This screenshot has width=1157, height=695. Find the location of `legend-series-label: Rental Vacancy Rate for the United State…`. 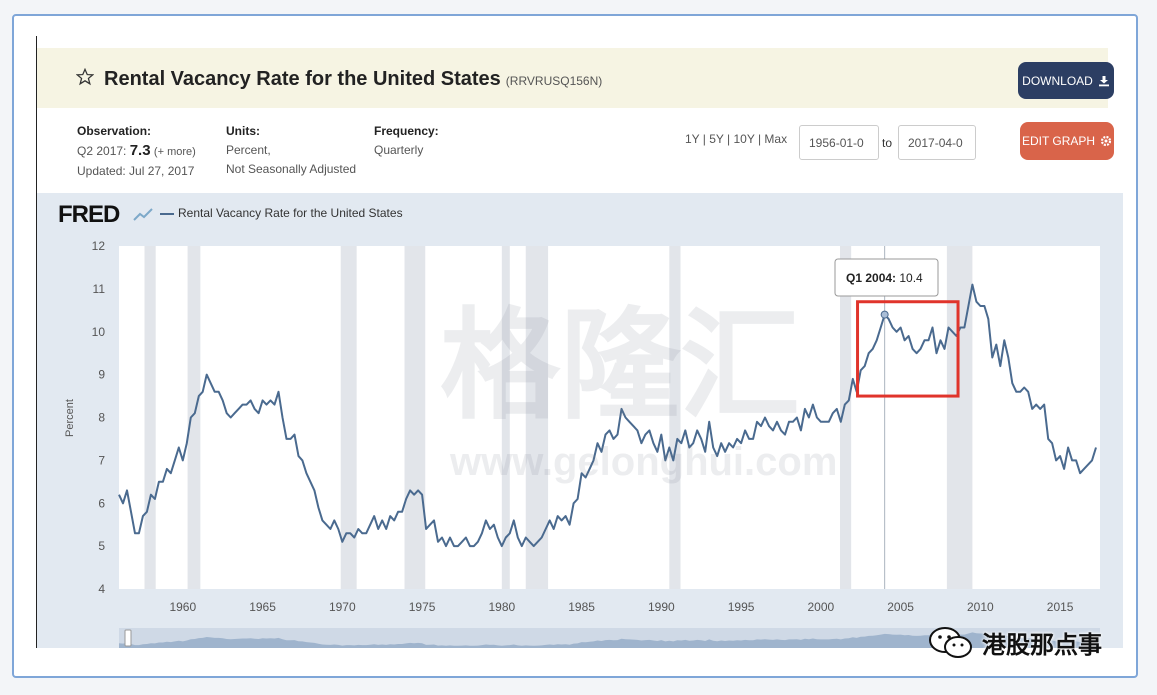

legend-series-label: Rental Vacancy Rate for the United State… is located at coordinates (290, 213).